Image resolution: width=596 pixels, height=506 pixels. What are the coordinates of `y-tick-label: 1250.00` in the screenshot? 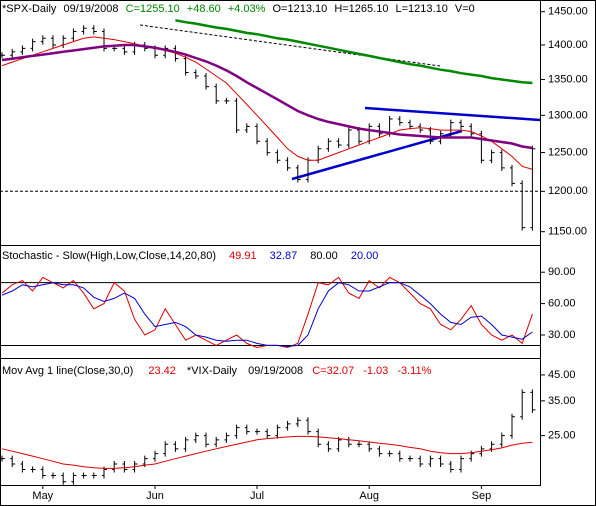 It's located at (568, 152).